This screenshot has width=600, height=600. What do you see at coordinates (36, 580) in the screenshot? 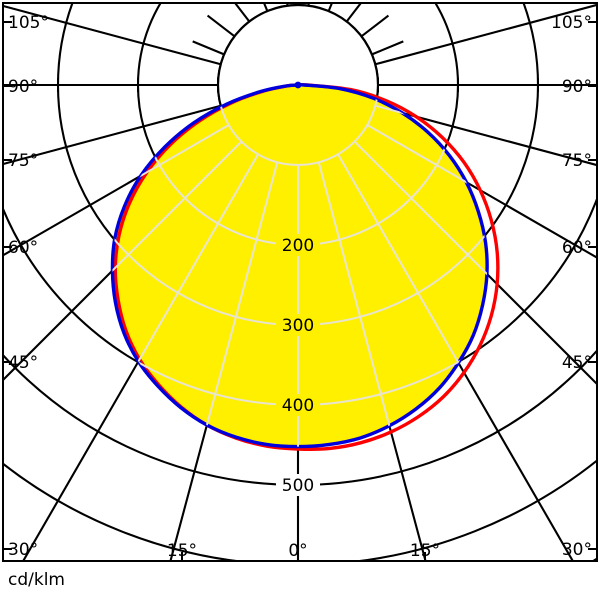
I see `unit-axis-label: cd/klm` at bounding box center [36, 580].